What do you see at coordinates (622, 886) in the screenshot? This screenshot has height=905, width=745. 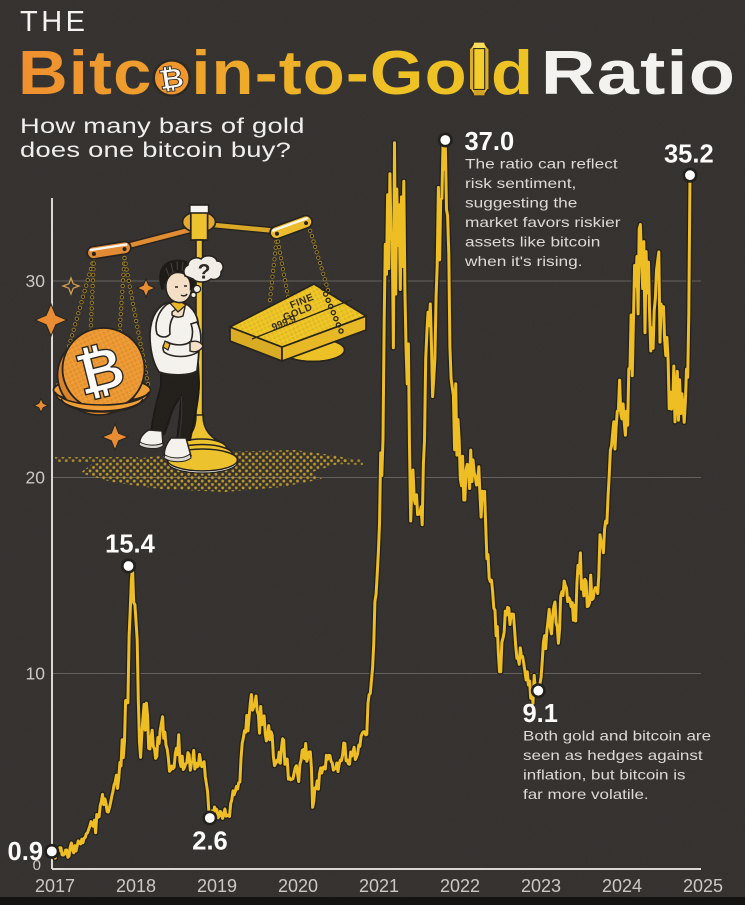 I see `svg-text: 2024` at bounding box center [622, 886].